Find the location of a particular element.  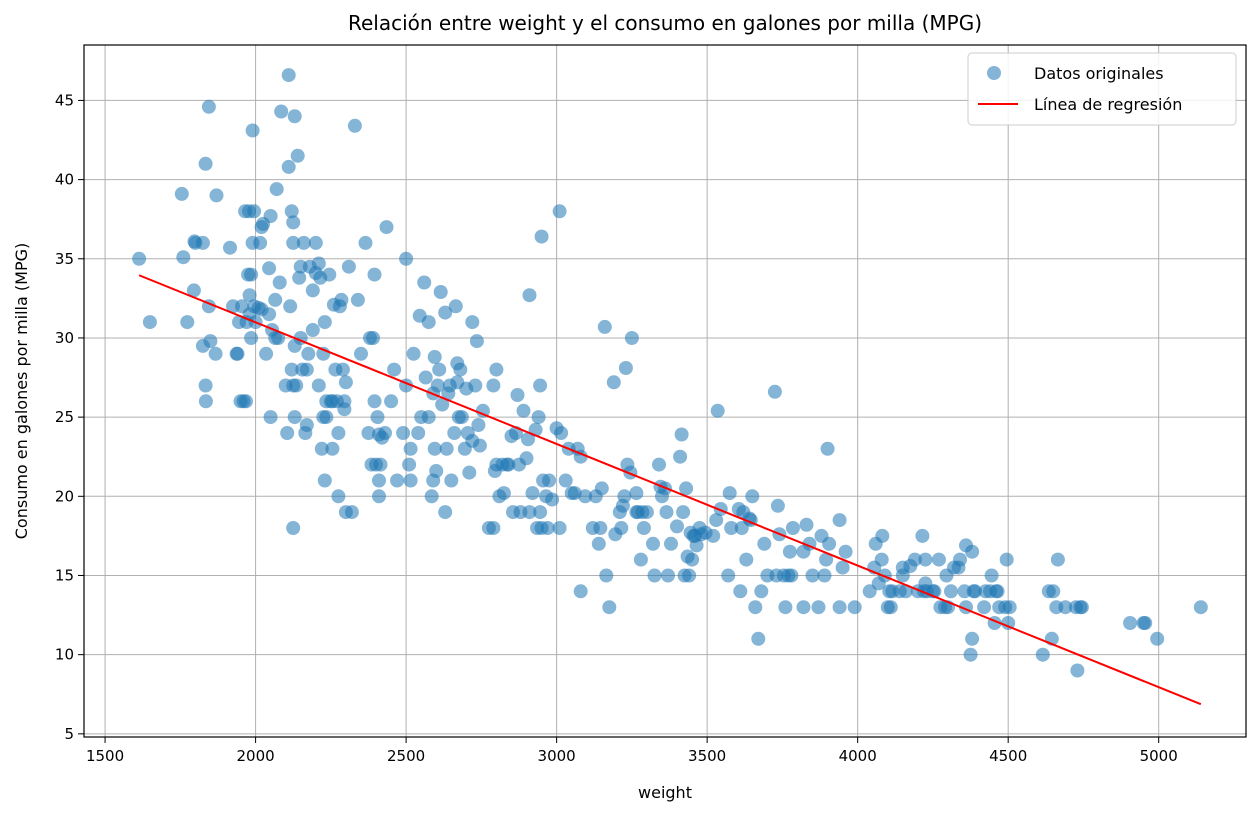

y-tick-label: 45 is located at coordinates (64, 100).